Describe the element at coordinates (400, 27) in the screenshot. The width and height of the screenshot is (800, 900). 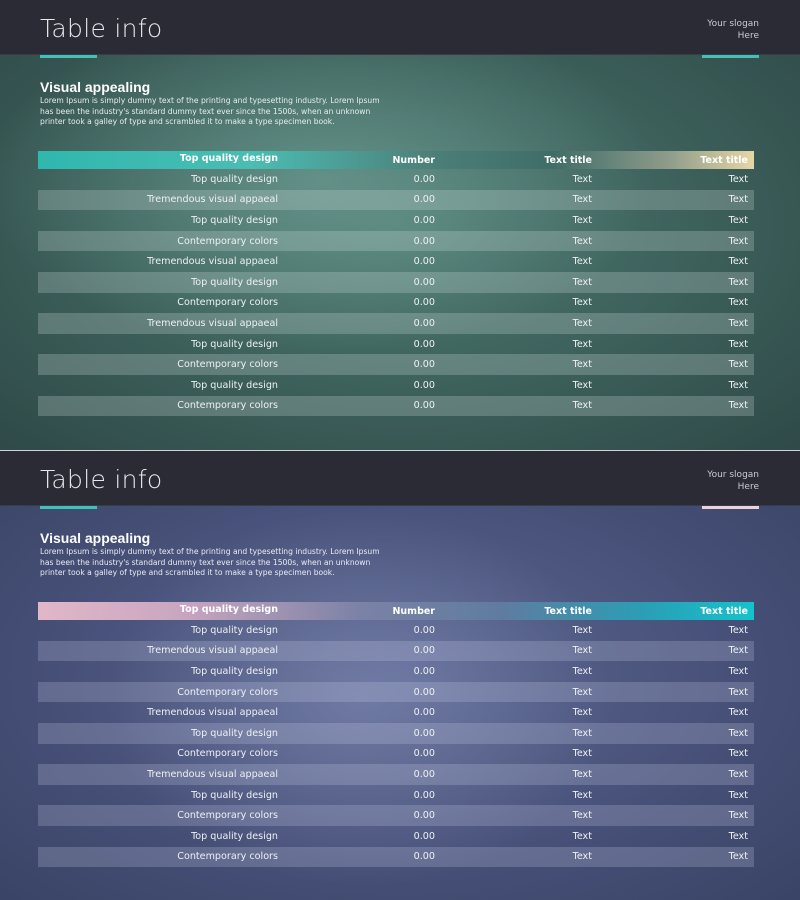
I see `header-bar: Table info Your slogan Here` at that location.